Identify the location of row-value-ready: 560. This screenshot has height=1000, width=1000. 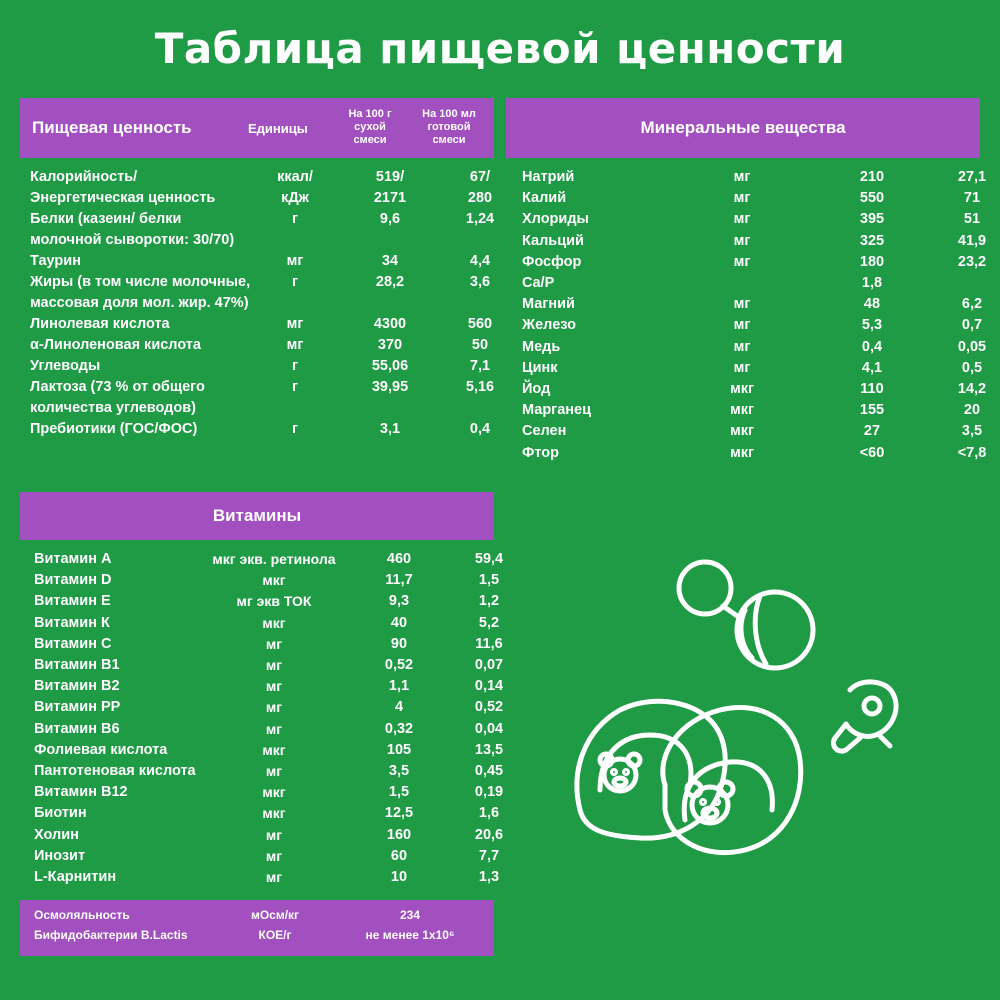
(480, 324).